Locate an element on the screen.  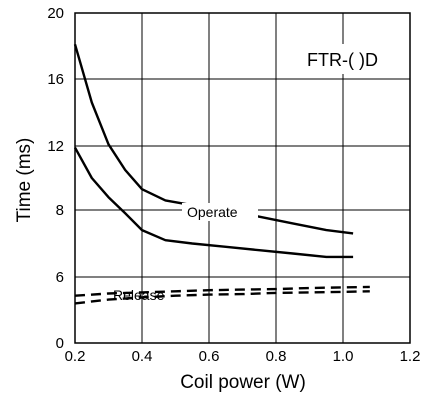
x-tick-label: 0.4 is located at coordinates (142, 356).